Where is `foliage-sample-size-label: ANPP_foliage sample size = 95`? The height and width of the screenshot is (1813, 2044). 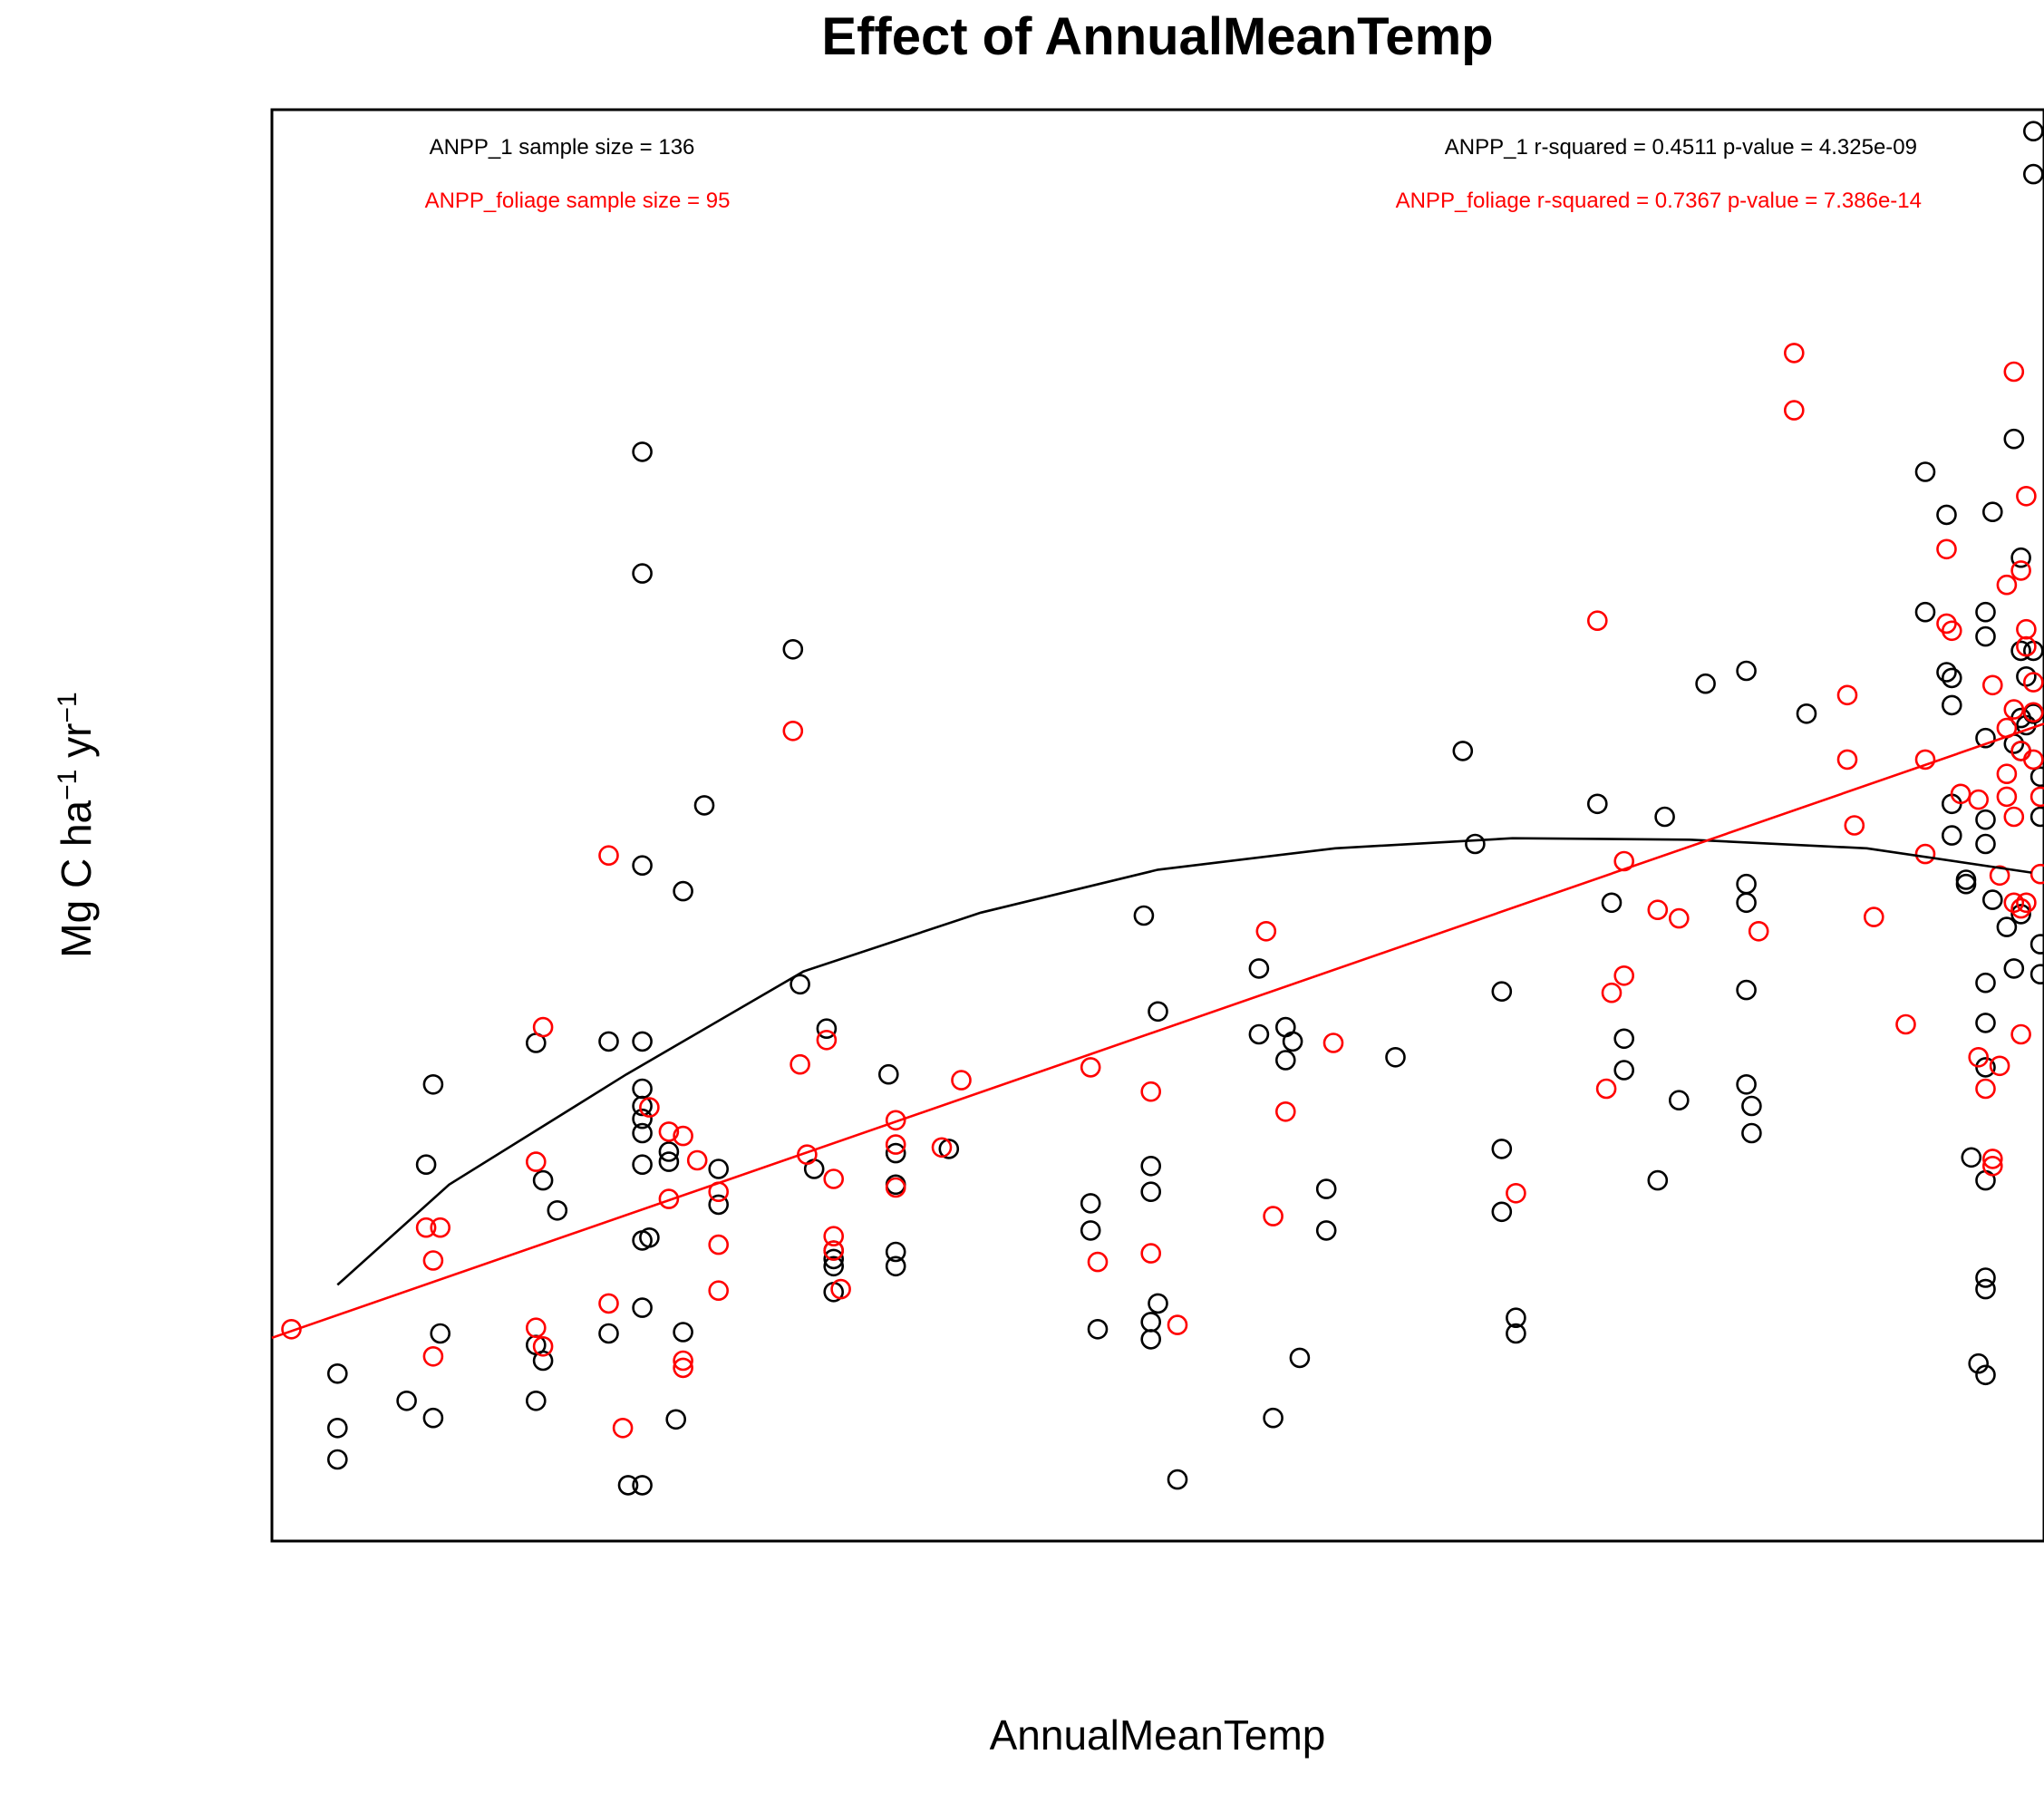
foliage-sample-size-label: ANPP_foliage sample size = 95 is located at coordinates (578, 201).